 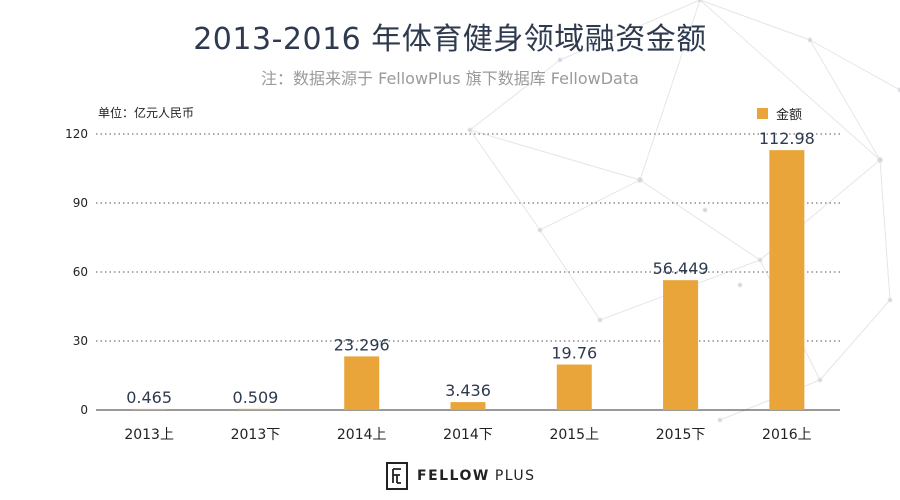 What do you see at coordinates (84, 410) in the screenshot?
I see `y-tick-label: 0` at bounding box center [84, 410].